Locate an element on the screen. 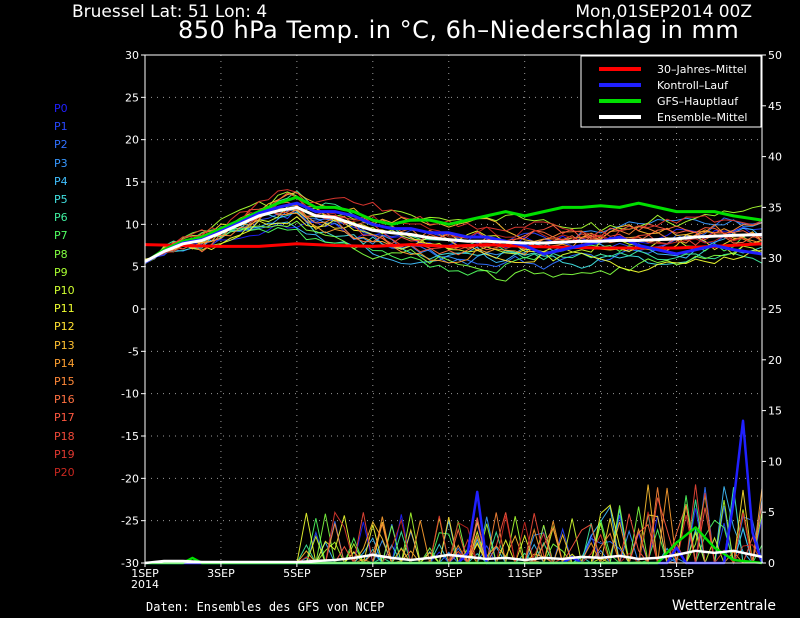  member-label: P12 is located at coordinates (64, 327).